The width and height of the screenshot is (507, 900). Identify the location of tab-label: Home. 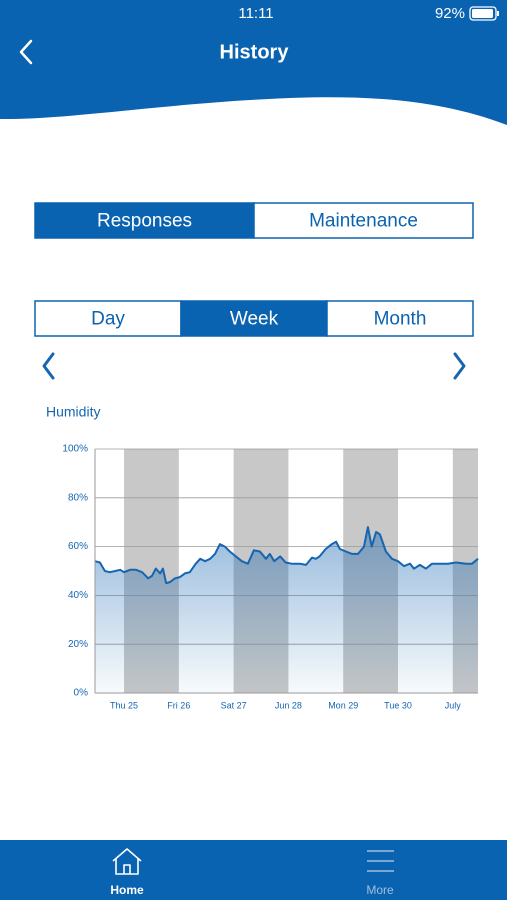
(127, 890).